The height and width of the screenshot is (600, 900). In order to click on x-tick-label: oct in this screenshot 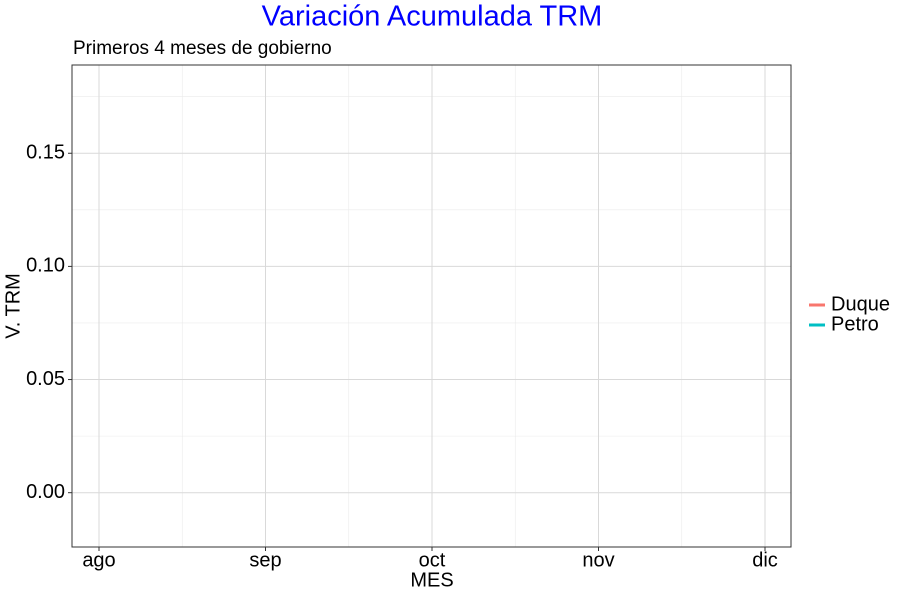, I will do `click(432, 560)`.